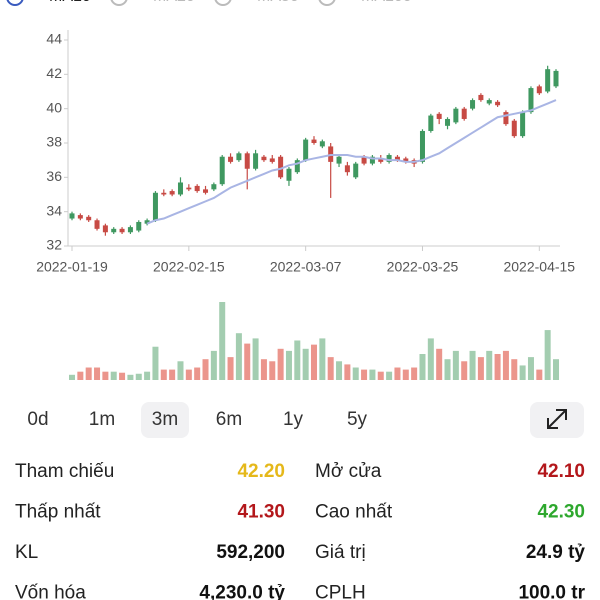  I want to click on period-button: 1y, so click(293, 419).